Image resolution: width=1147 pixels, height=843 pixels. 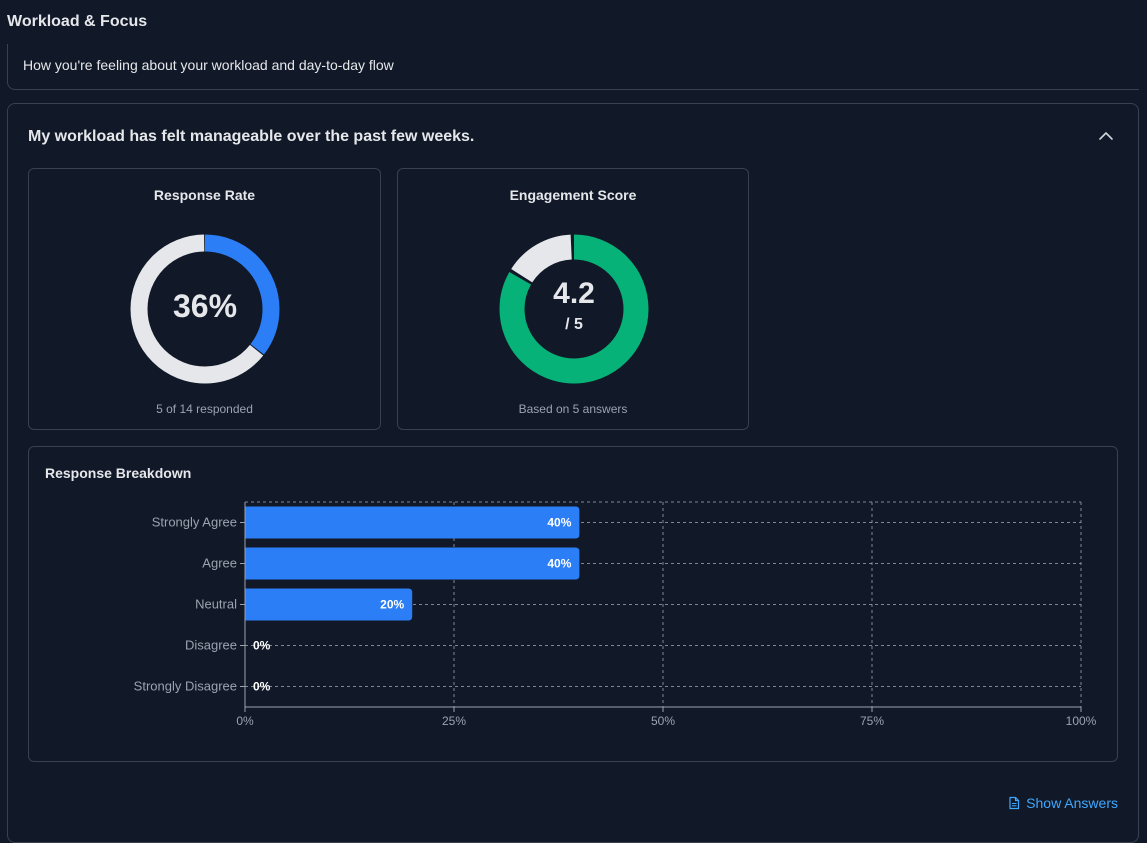 I want to click on response-rate-card: Response Rate 36% 5 of 14 responded, so click(x=204, y=299).